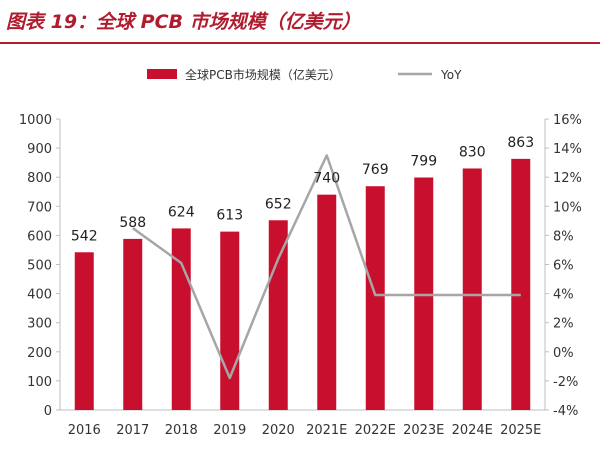 This screenshot has width=600, height=457. What do you see at coordinates (375, 170) in the screenshot?
I see `data-label: 769` at bounding box center [375, 170].